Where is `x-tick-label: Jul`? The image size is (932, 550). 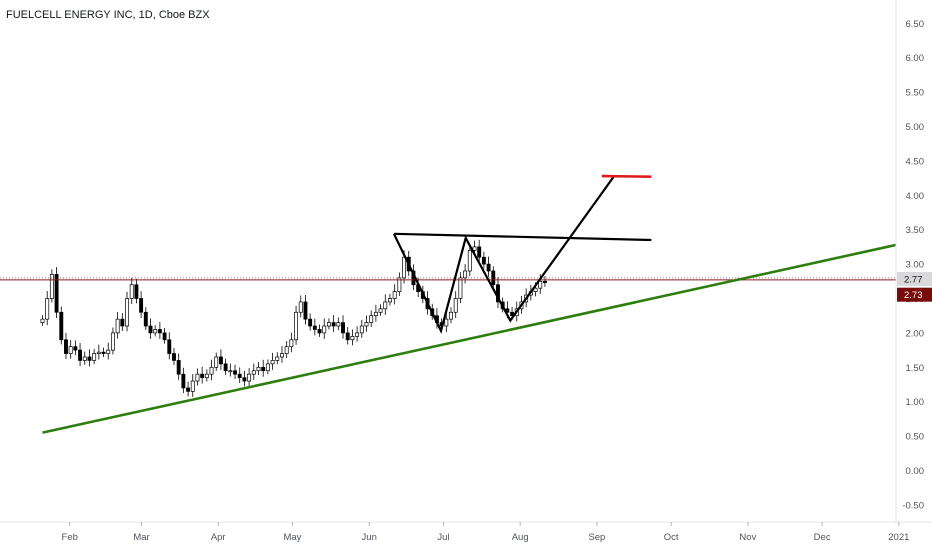
x-tick-label: Jul is located at coordinates (443, 537).